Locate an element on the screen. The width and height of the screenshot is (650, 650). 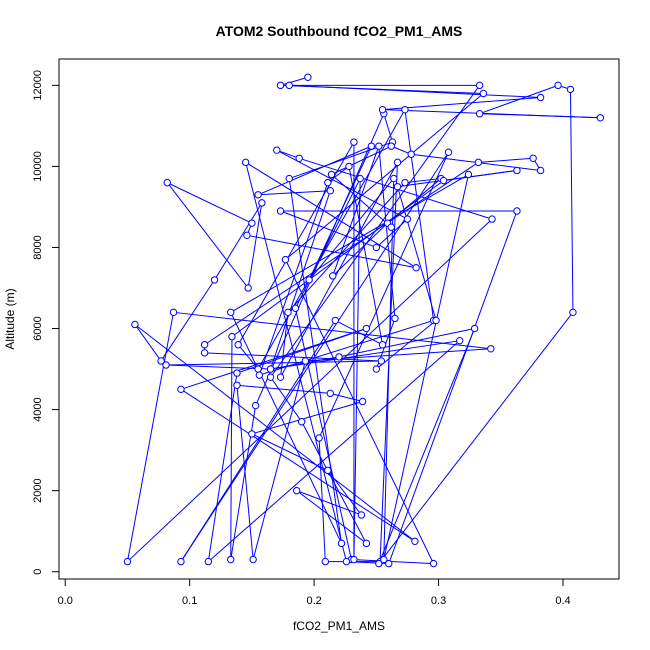
y-axis: 0 2000 4000 6000 8000 10000 12000 is located at coordinates (46, 322).